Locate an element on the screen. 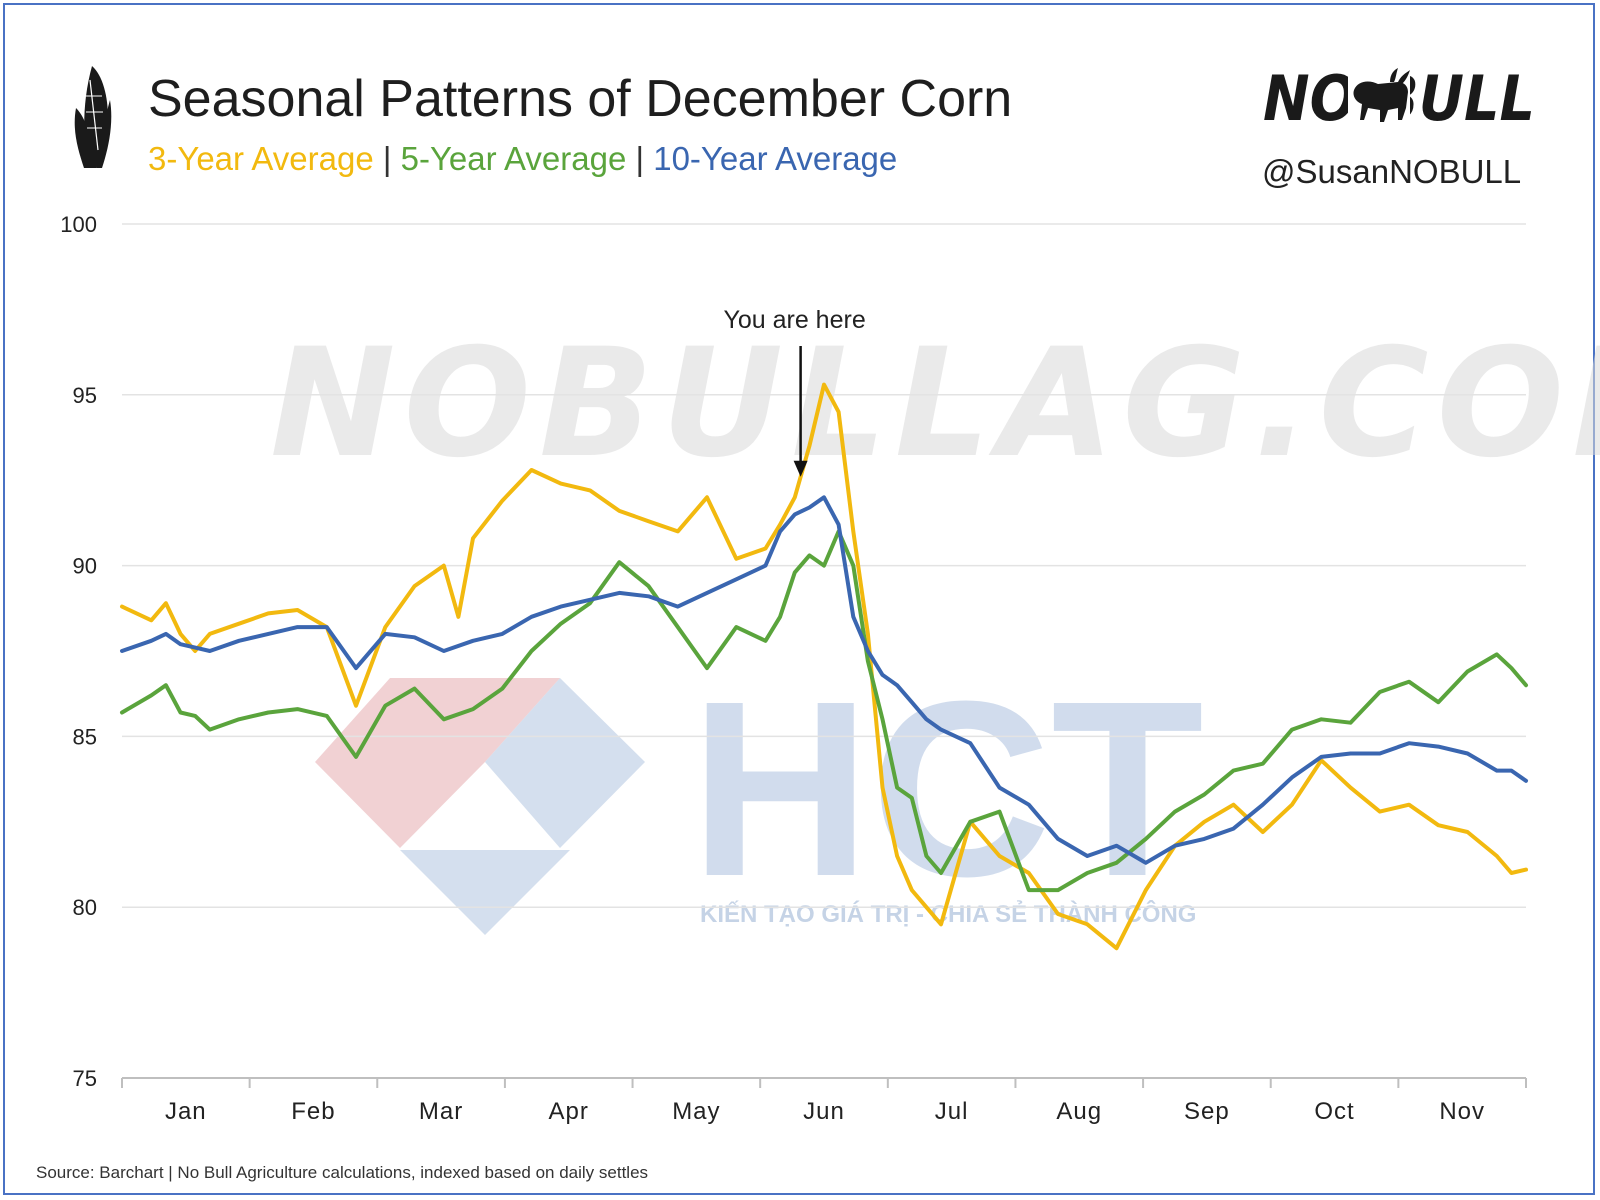 The width and height of the screenshot is (1600, 1200). y-axis: 75 80 85 90 95 100 is located at coordinates (78, 651).